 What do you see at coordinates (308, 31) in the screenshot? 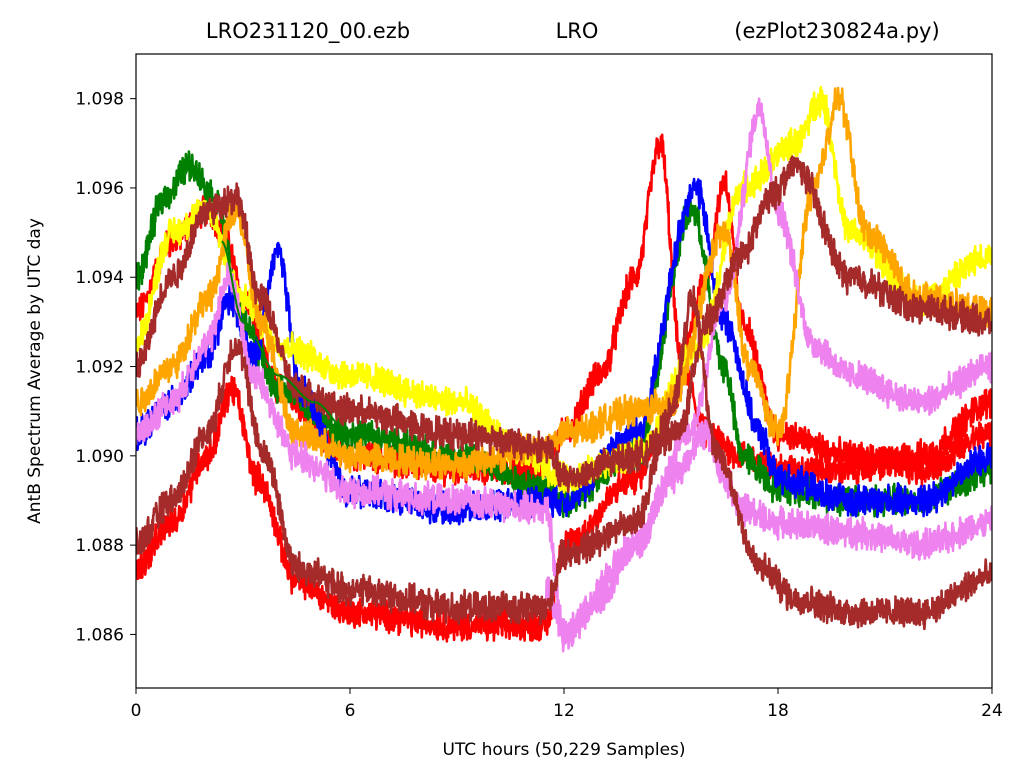
I see `title-left: LRO231120_00.ezb` at bounding box center [308, 31].